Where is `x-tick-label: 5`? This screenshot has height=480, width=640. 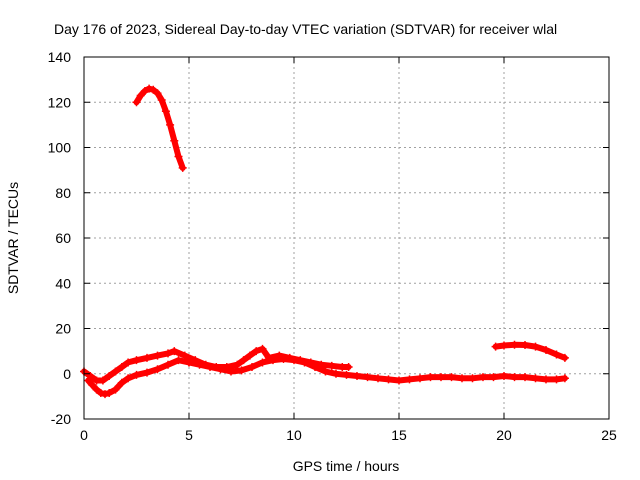
x-tick-label: 5 is located at coordinates (189, 435).